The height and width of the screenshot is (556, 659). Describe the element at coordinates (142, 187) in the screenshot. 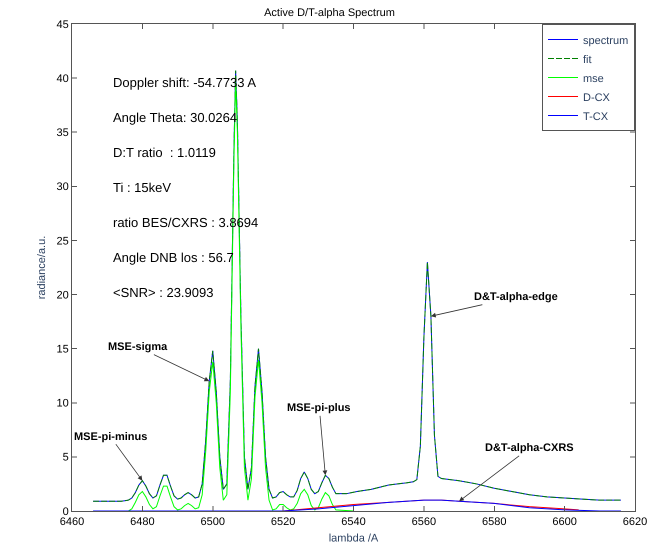

I see `annotation: Ti : 15keV` at that location.